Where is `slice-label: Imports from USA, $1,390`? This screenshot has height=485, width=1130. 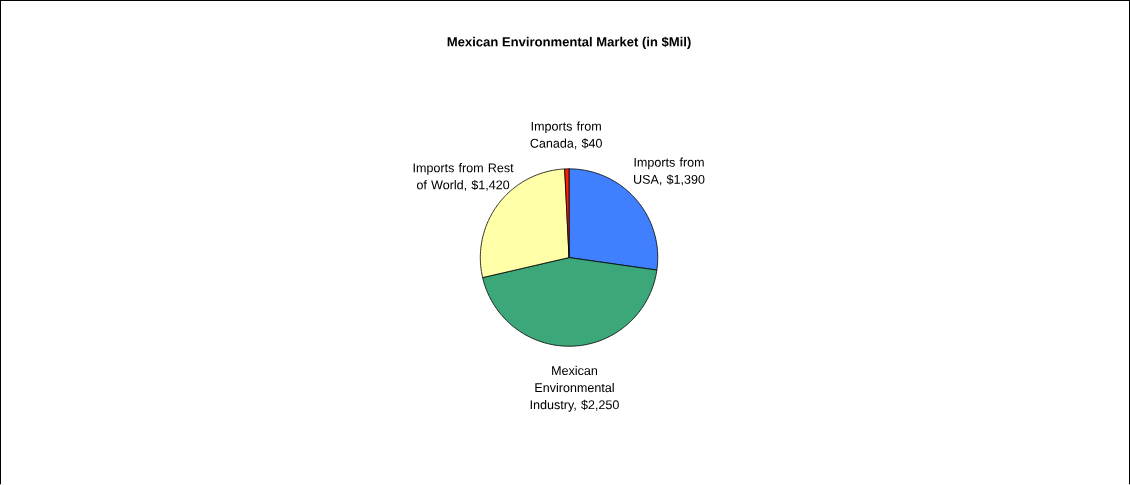
slice-label: Imports from USA, $1,390 is located at coordinates (669, 171).